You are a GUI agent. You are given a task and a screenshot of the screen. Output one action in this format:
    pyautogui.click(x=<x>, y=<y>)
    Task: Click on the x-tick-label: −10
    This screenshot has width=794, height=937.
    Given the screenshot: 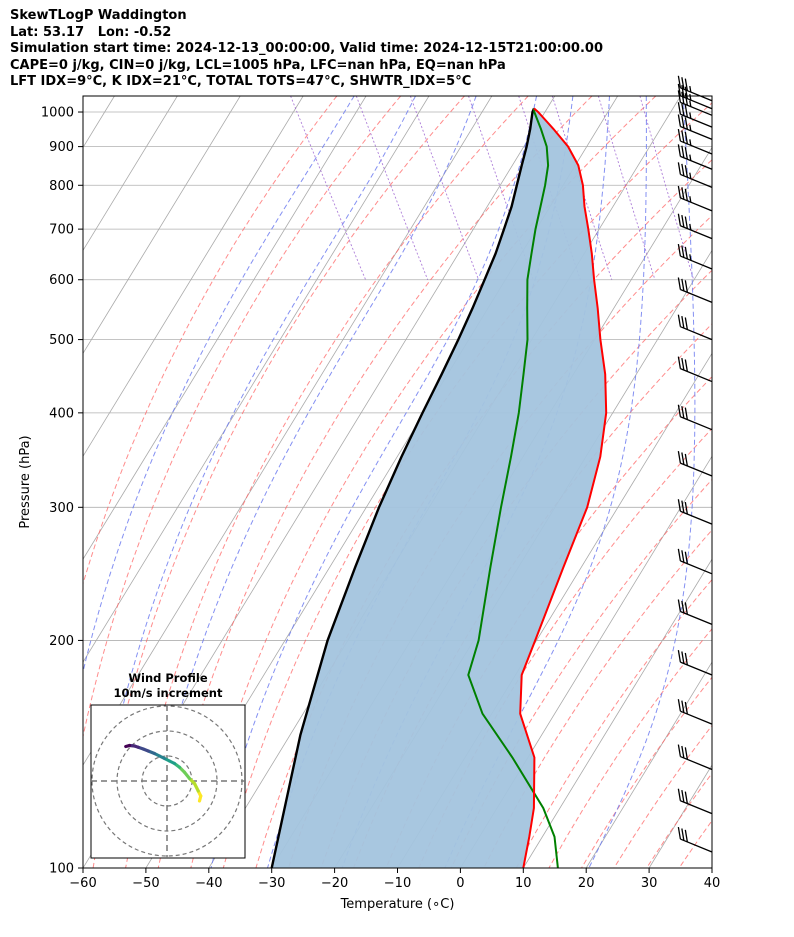 What is the action you would take?
    pyautogui.click(x=397, y=883)
    